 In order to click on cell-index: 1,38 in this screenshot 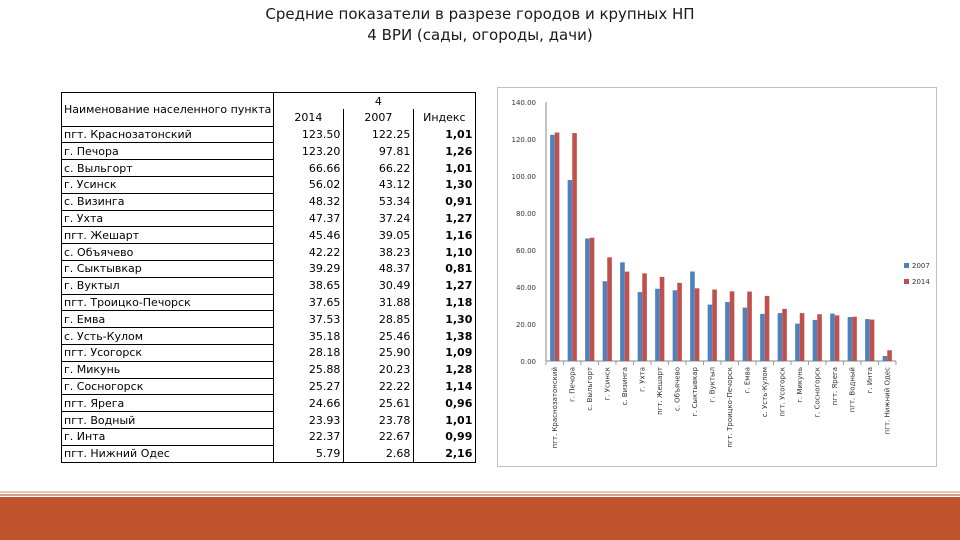, I will do `click(445, 336)`.